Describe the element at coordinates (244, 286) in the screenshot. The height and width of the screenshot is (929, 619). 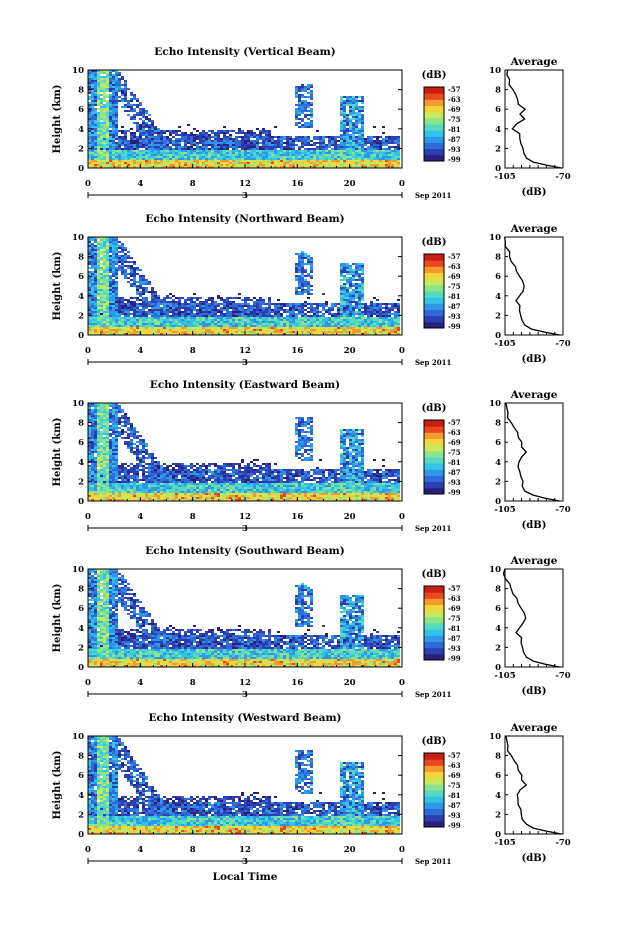
I see `heatmap-cells` at that location.